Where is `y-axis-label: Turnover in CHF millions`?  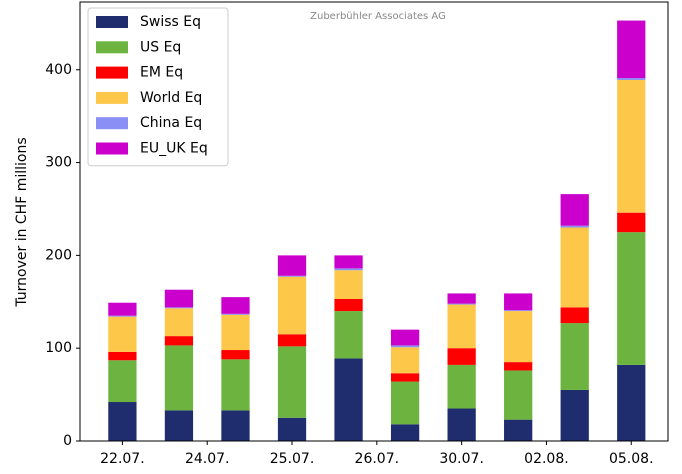
y-axis-label: Turnover in CHF millions is located at coordinates (22, 222).